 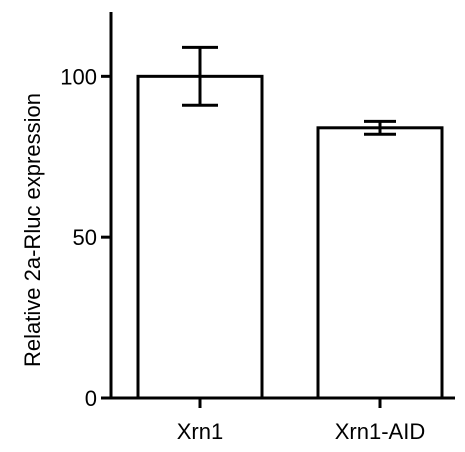 What do you see at coordinates (85, 237) in the screenshot?
I see `y-tick-label: 50` at bounding box center [85, 237].